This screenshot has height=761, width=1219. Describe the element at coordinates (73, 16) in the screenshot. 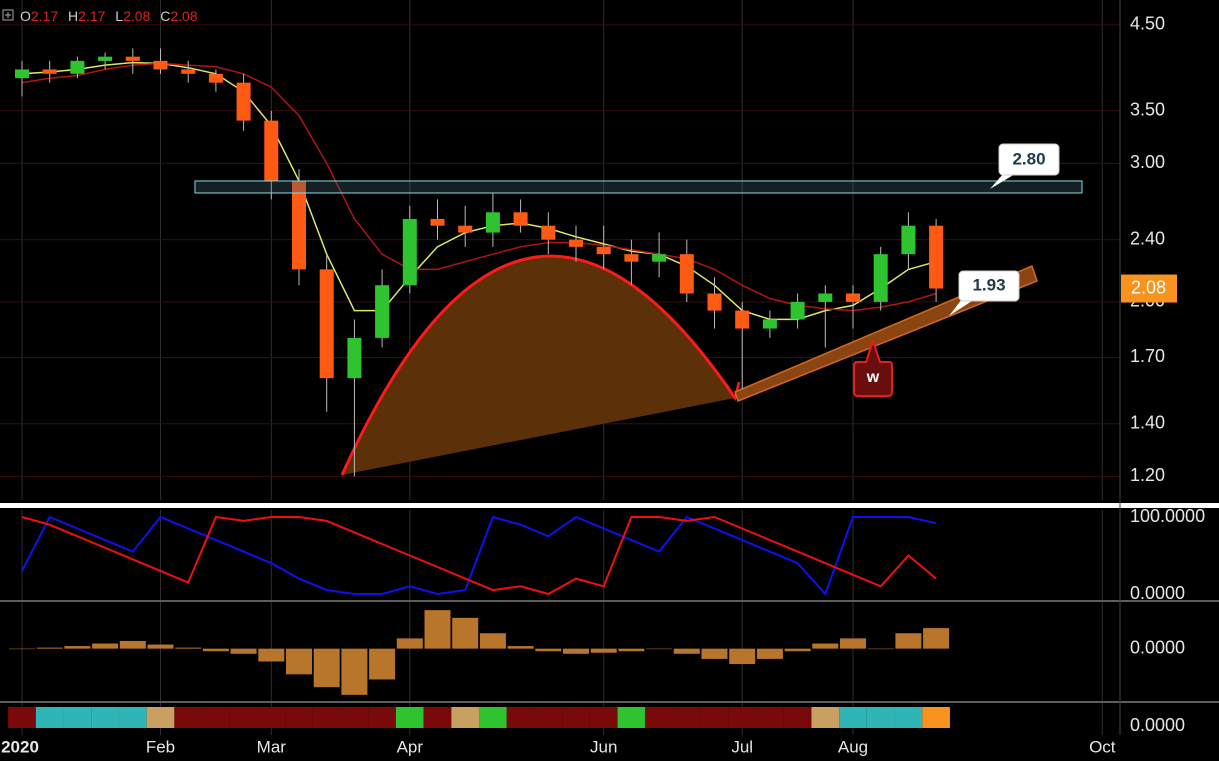

I see `ohlc-key: H` at that location.